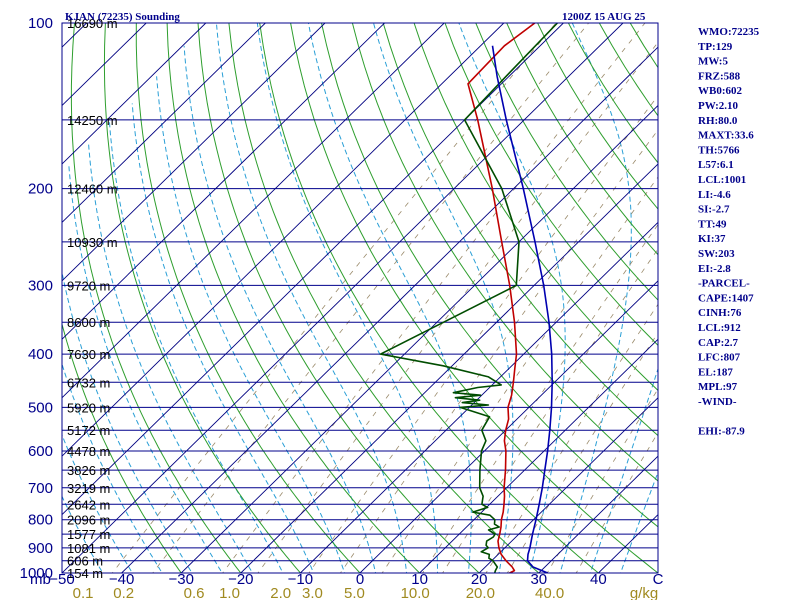 The image size is (800, 600). What do you see at coordinates (354, 592) in the screenshot?
I see `mixing-ratio-tick-label: 5.0` at bounding box center [354, 592].